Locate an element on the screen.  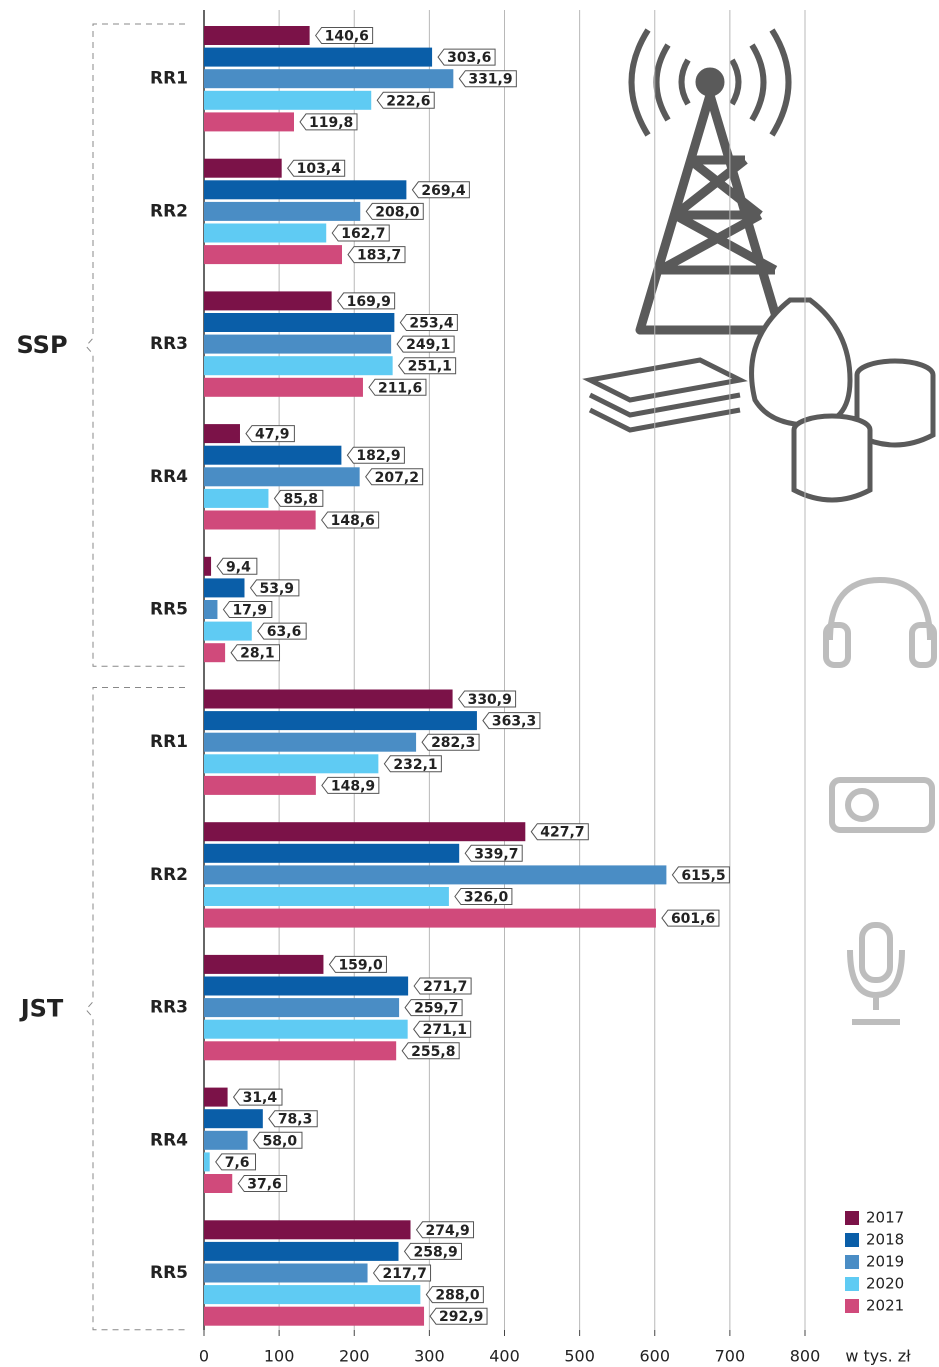
illustration is located at coordinates (710, 181).